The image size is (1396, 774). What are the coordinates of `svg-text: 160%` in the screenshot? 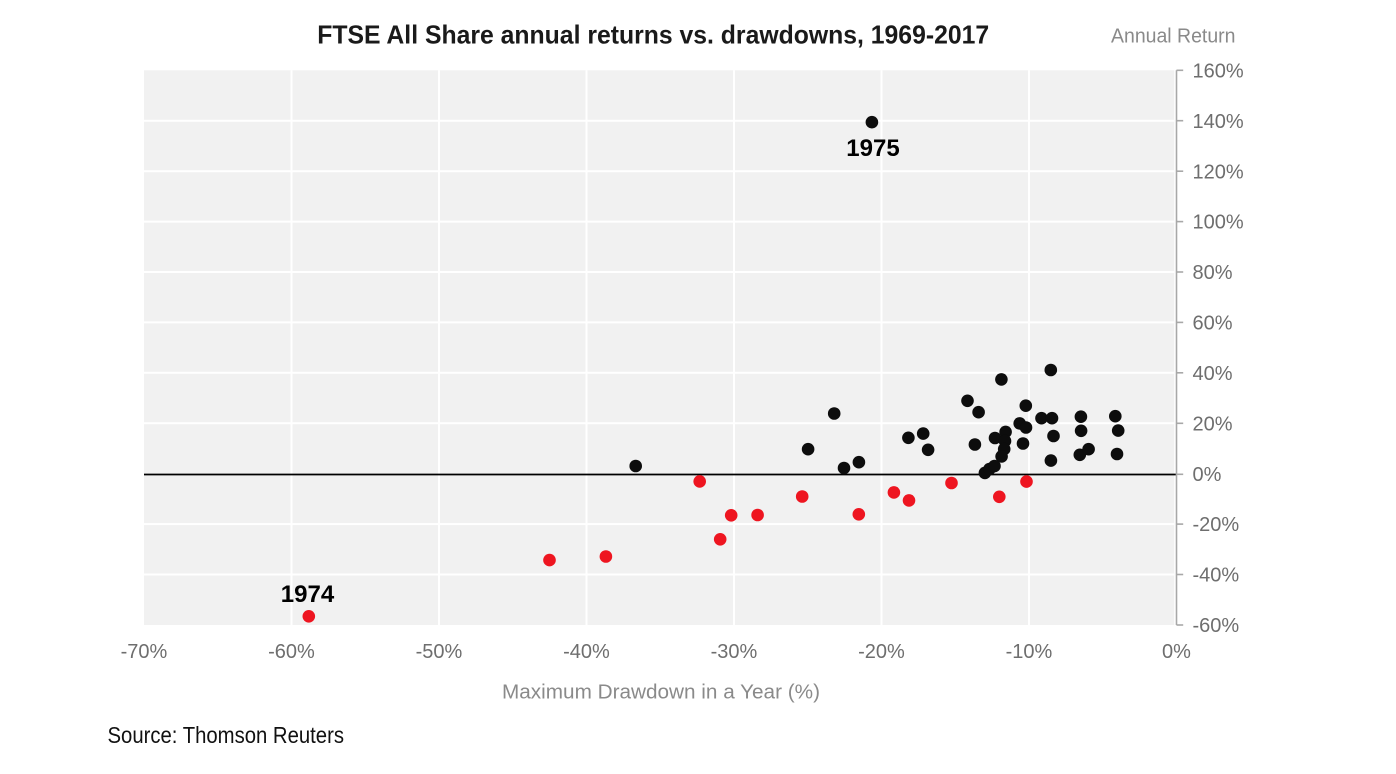 It's located at (1218, 71).